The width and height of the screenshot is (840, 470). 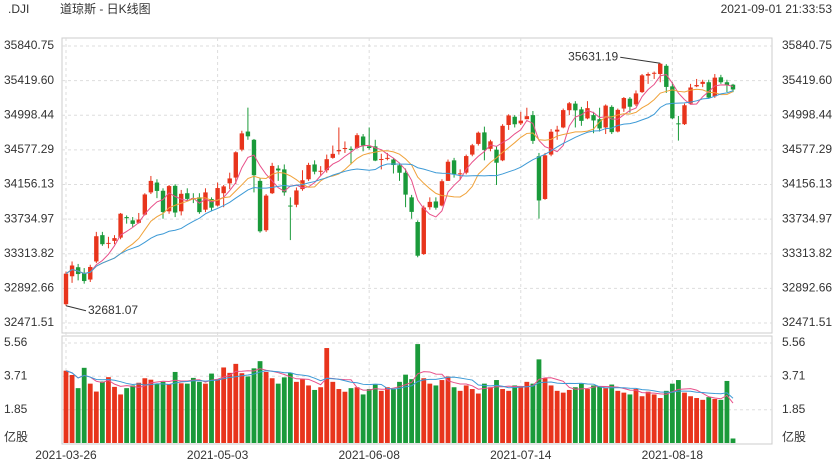 I want to click on symbol: .DJI, so click(x=18, y=9).